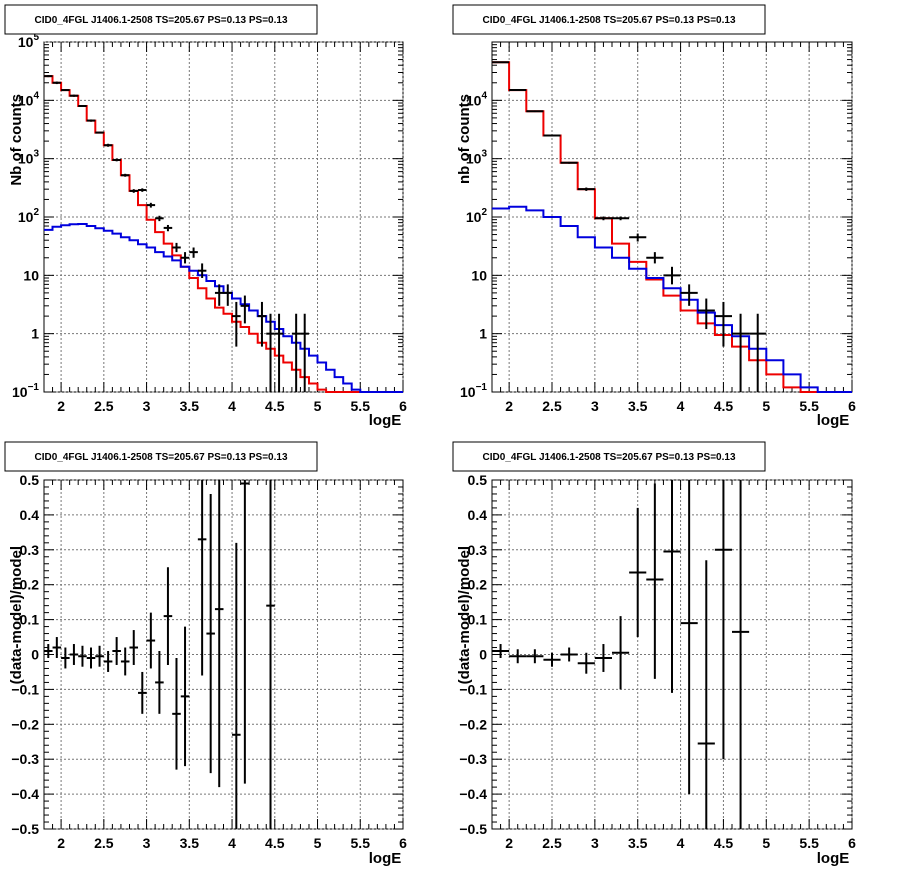 The width and height of the screenshot is (898, 875). I want to click on y-tick-label: 10⁵, so click(29, 41).